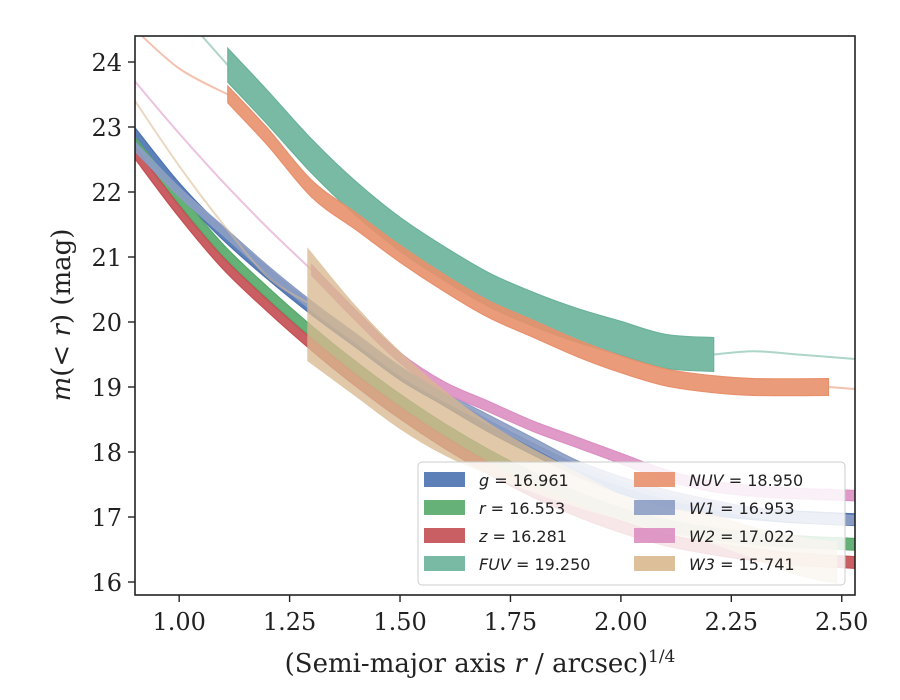 The image size is (900, 700). What do you see at coordinates (841, 388) in the screenshot?
I see `series-nuv-tail` at bounding box center [841, 388].